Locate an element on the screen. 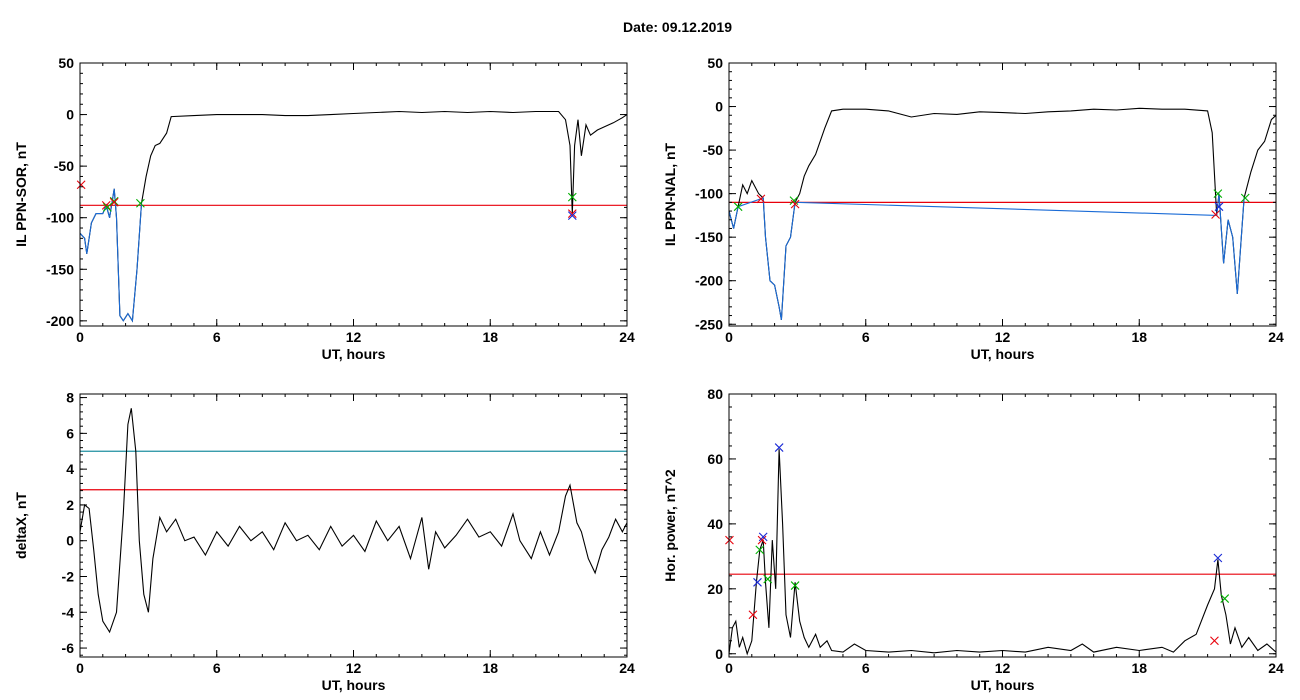 This screenshot has height=700, width=1300. y-axis-label: IL PPN-NAL, nT is located at coordinates (670, 194).